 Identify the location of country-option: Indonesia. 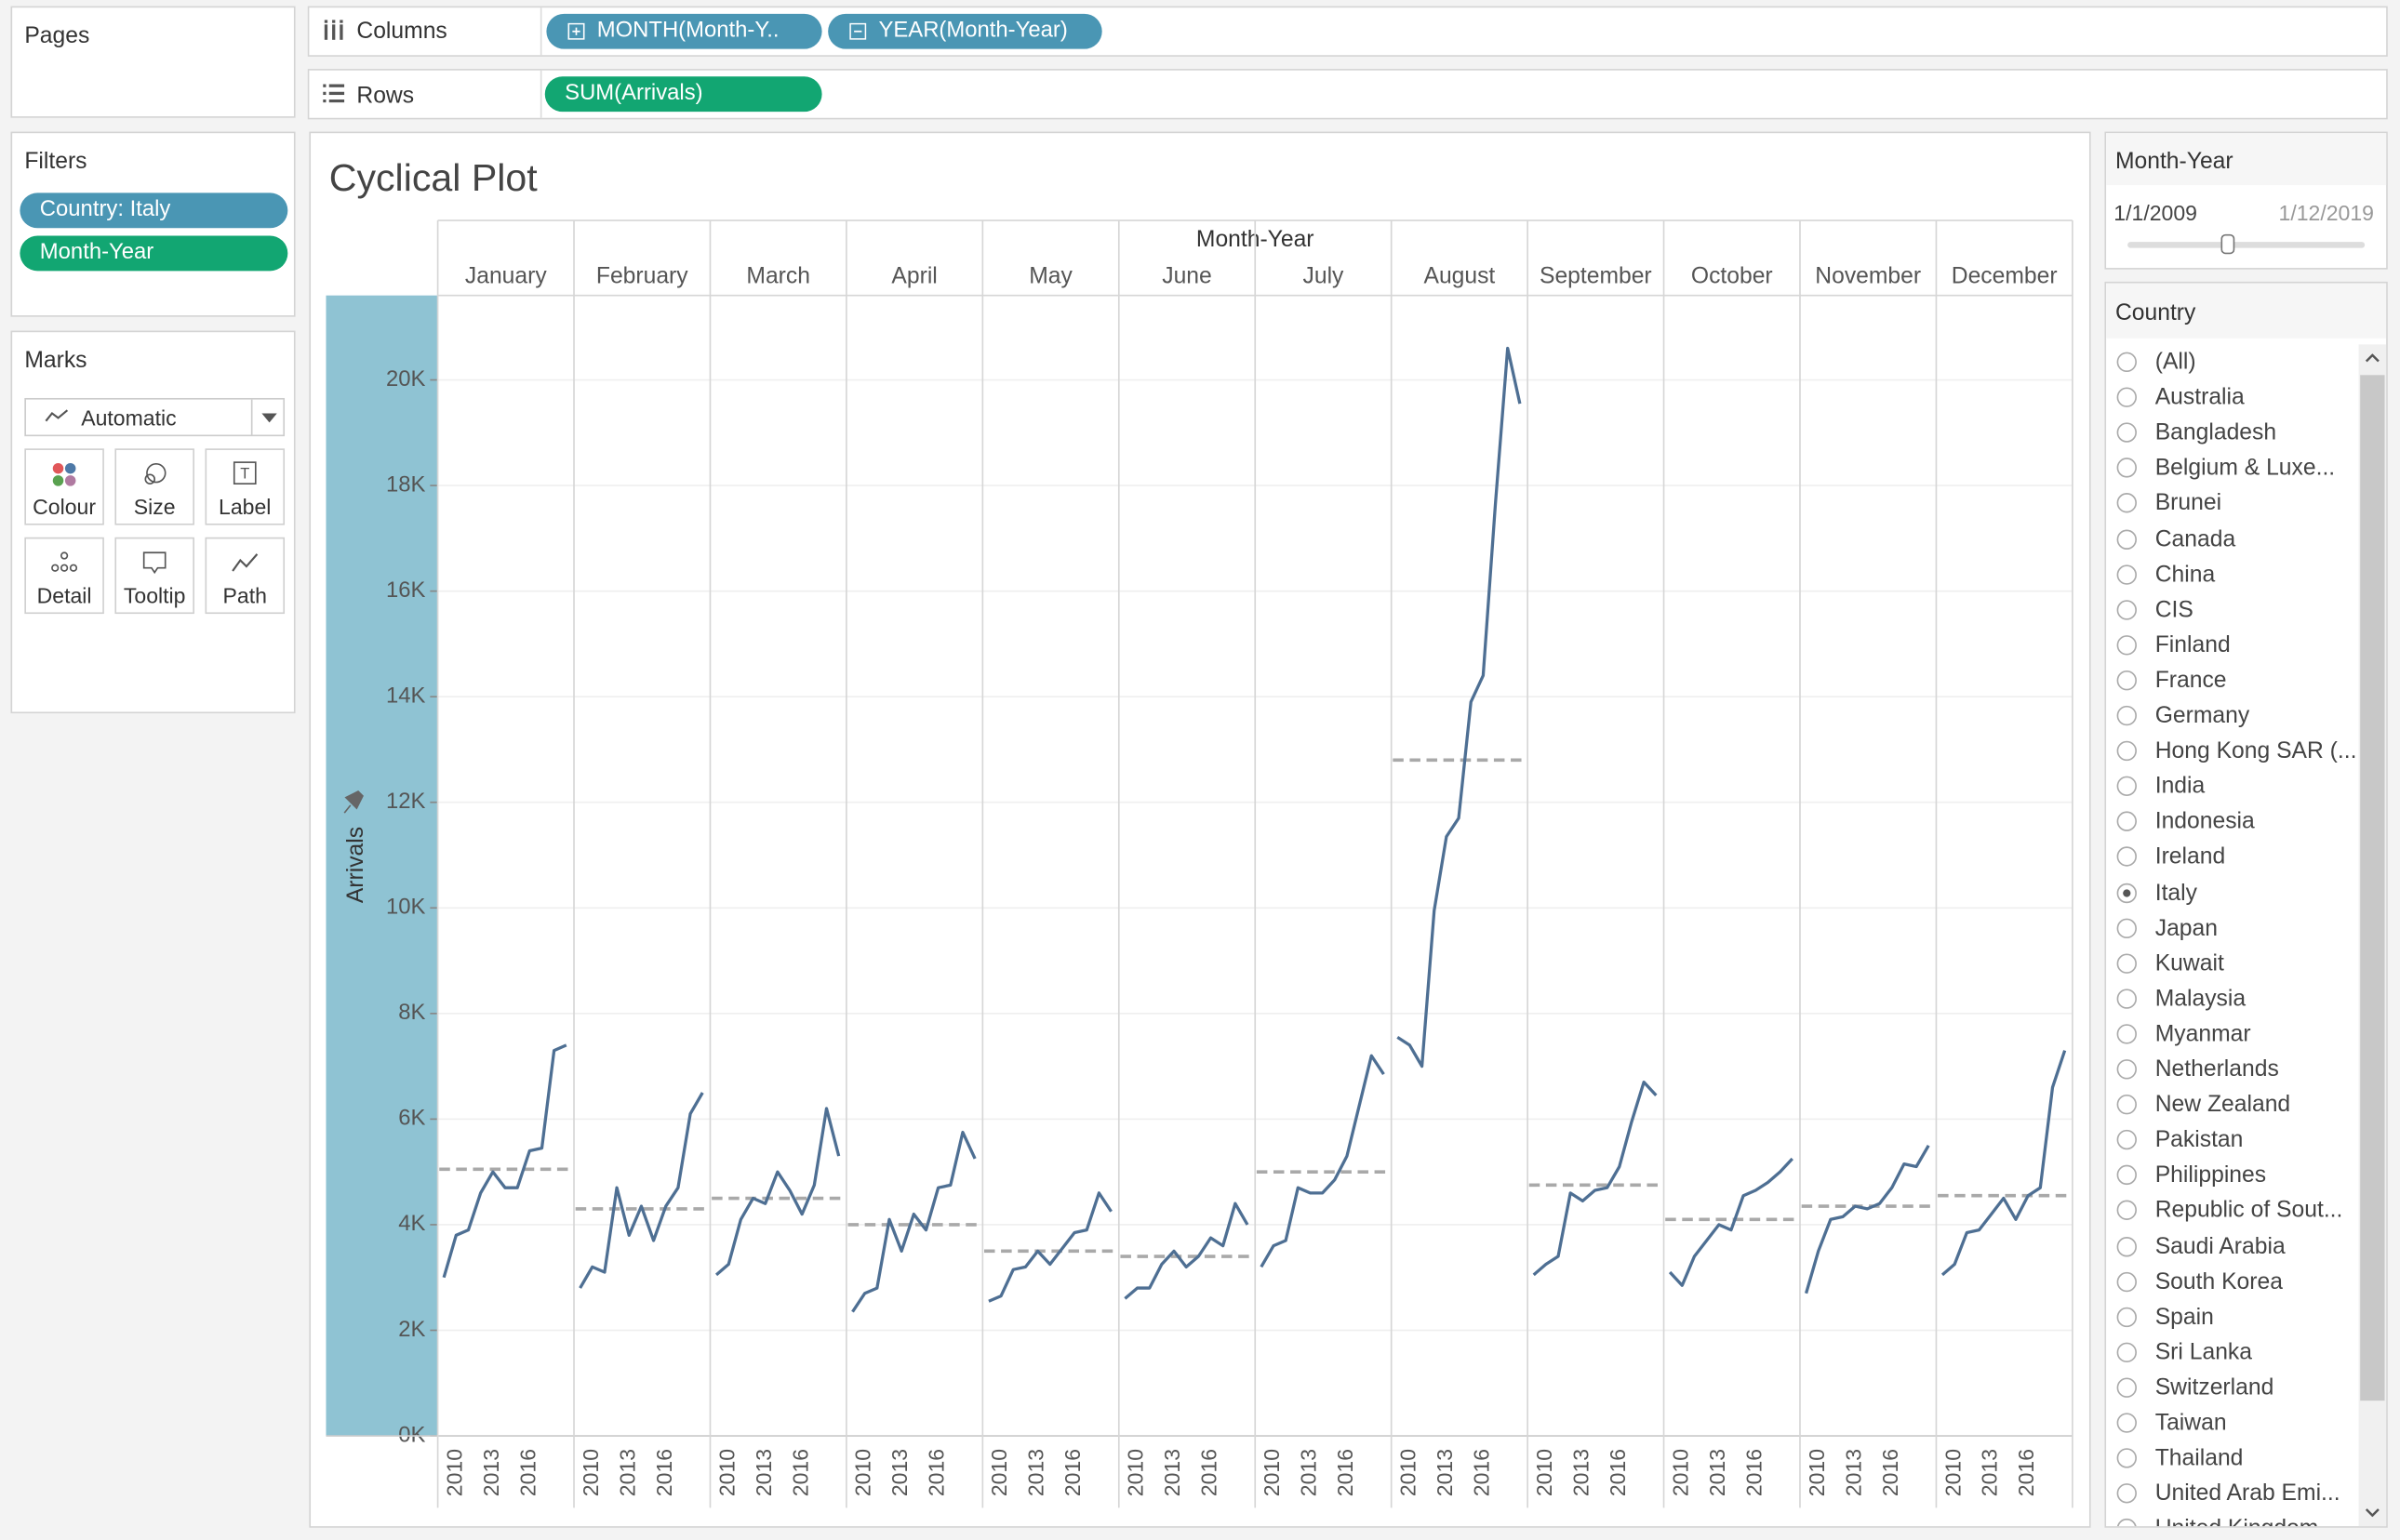
(2230, 823).